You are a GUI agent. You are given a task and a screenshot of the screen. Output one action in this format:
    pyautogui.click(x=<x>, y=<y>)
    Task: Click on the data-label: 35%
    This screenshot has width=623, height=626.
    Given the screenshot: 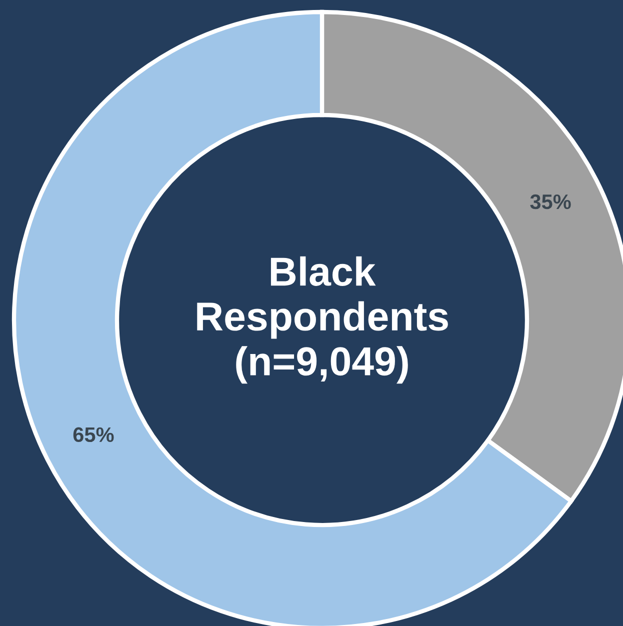 What is the action you would take?
    pyautogui.click(x=550, y=202)
    